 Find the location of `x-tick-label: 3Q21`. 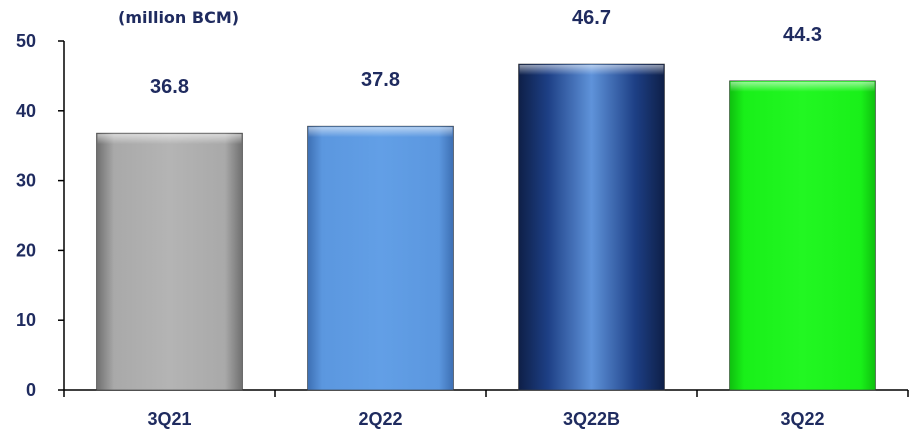

x-tick-label: 3Q21 is located at coordinates (169, 419).